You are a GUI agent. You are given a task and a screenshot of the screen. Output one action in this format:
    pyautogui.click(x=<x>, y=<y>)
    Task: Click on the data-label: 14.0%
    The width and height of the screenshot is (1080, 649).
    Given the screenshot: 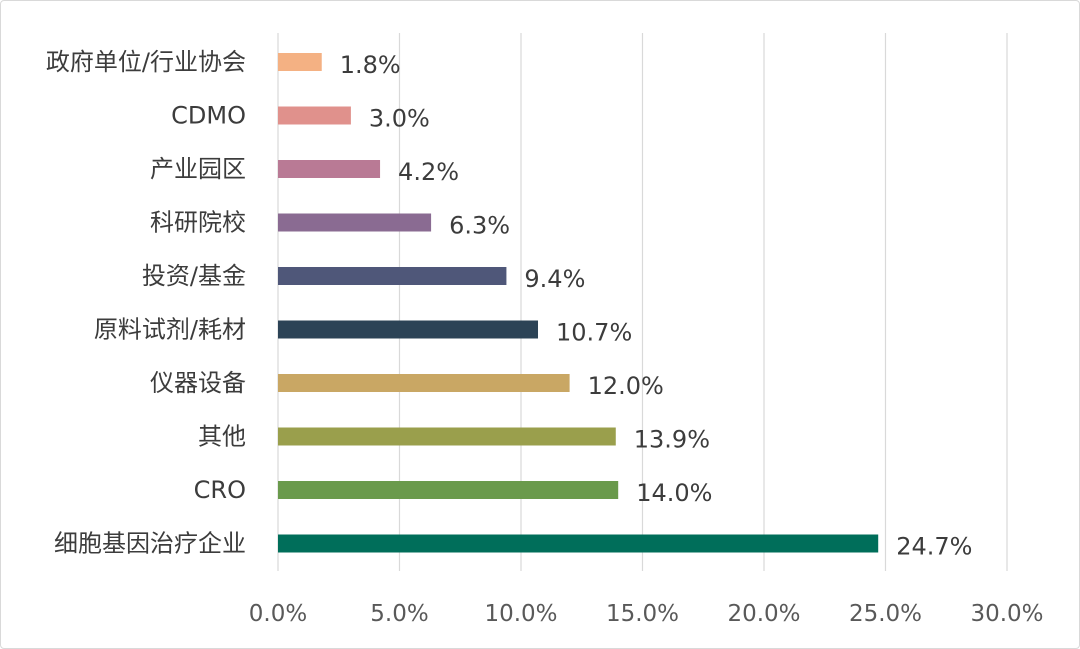 What is the action you would take?
    pyautogui.click(x=674, y=493)
    